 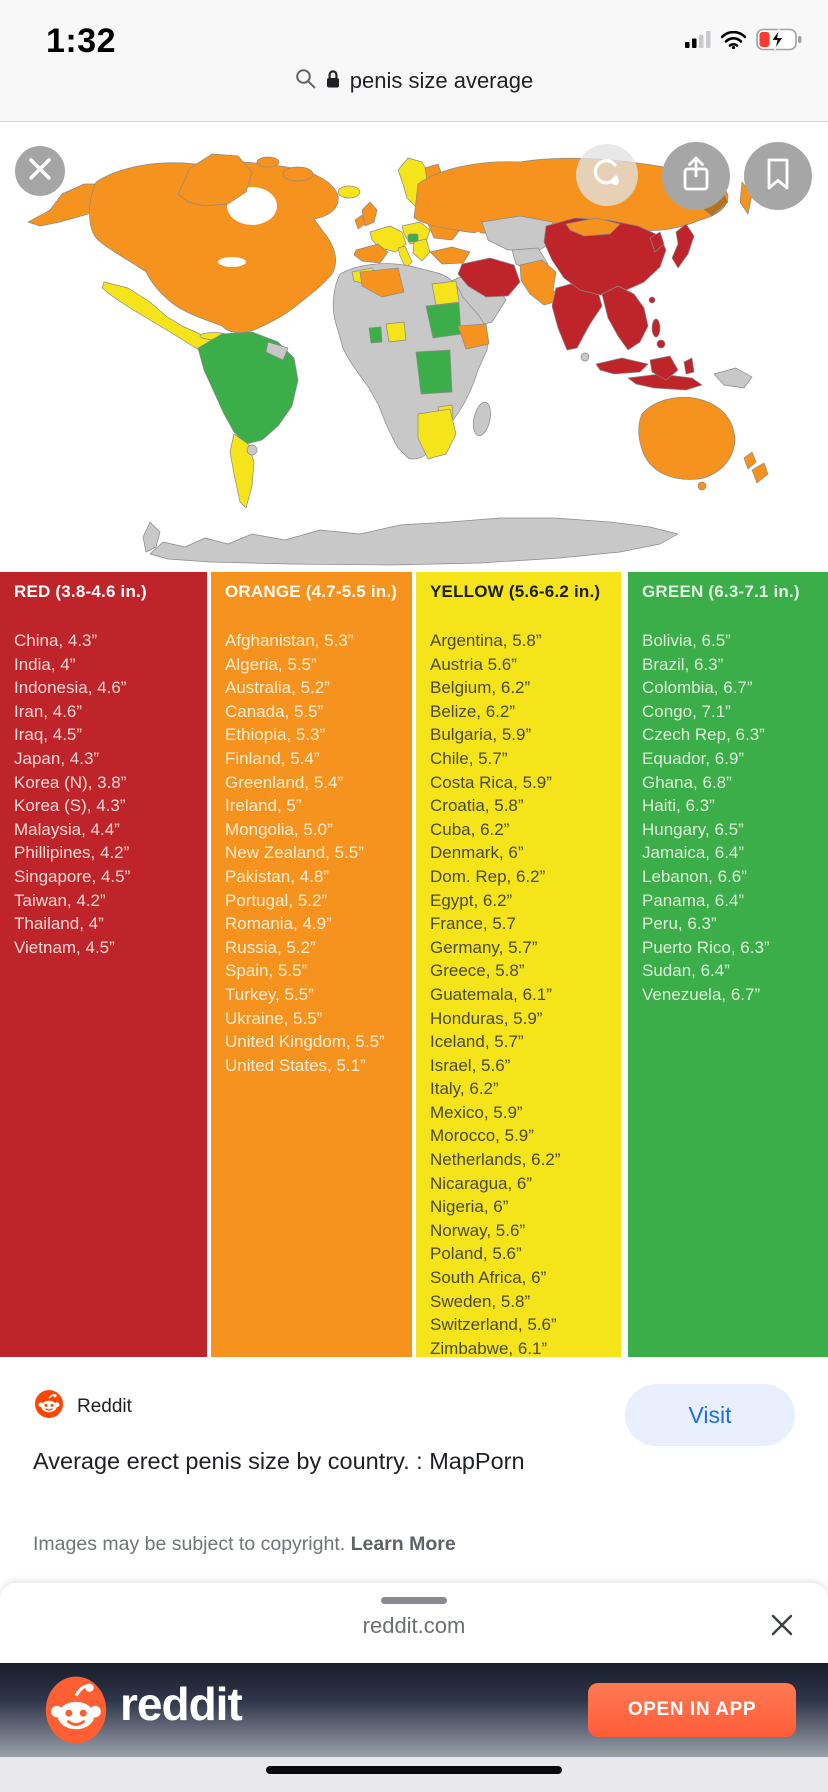 What do you see at coordinates (284, 782) in the screenshot?
I see `legend-entry: Greenland, 5.4”` at bounding box center [284, 782].